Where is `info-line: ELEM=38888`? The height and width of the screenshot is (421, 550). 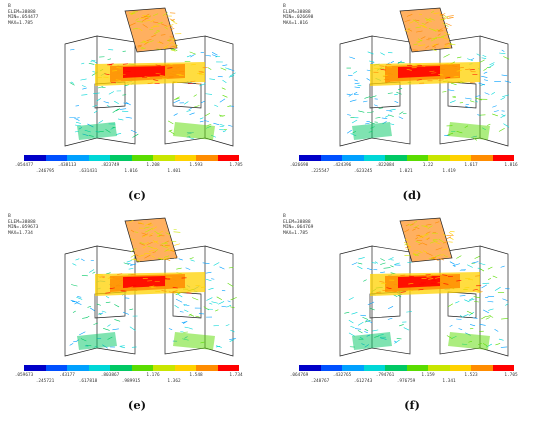
info-line: ELEM=38888 is located at coordinates (22, 12).